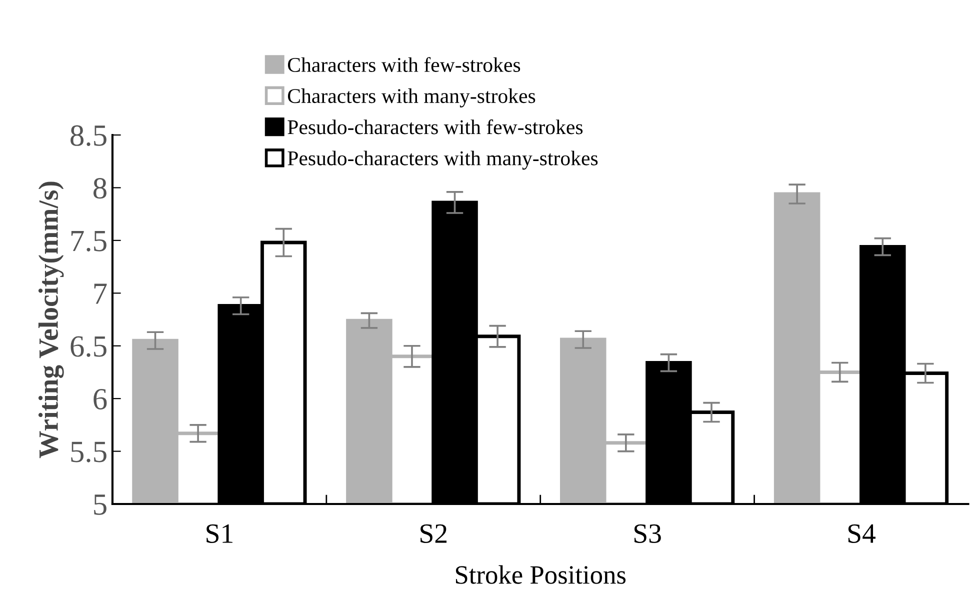  I want to click on y-tick-label: 6, so click(100, 399).